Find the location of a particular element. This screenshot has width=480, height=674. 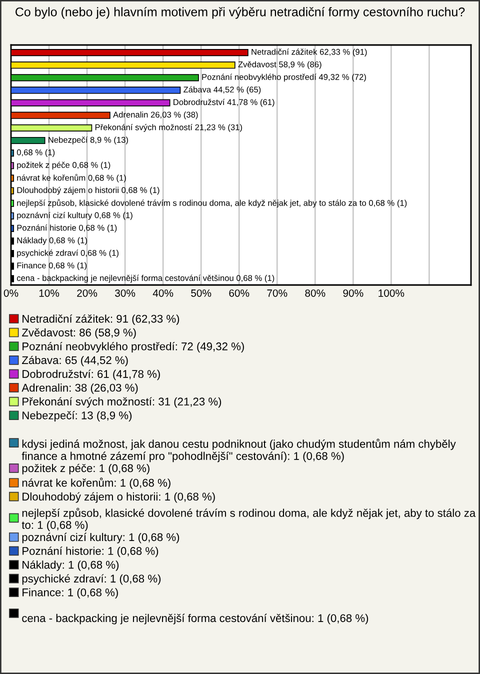

legend-label: psychické zdraví: 1 (0,68 %) is located at coordinates (91, 579).